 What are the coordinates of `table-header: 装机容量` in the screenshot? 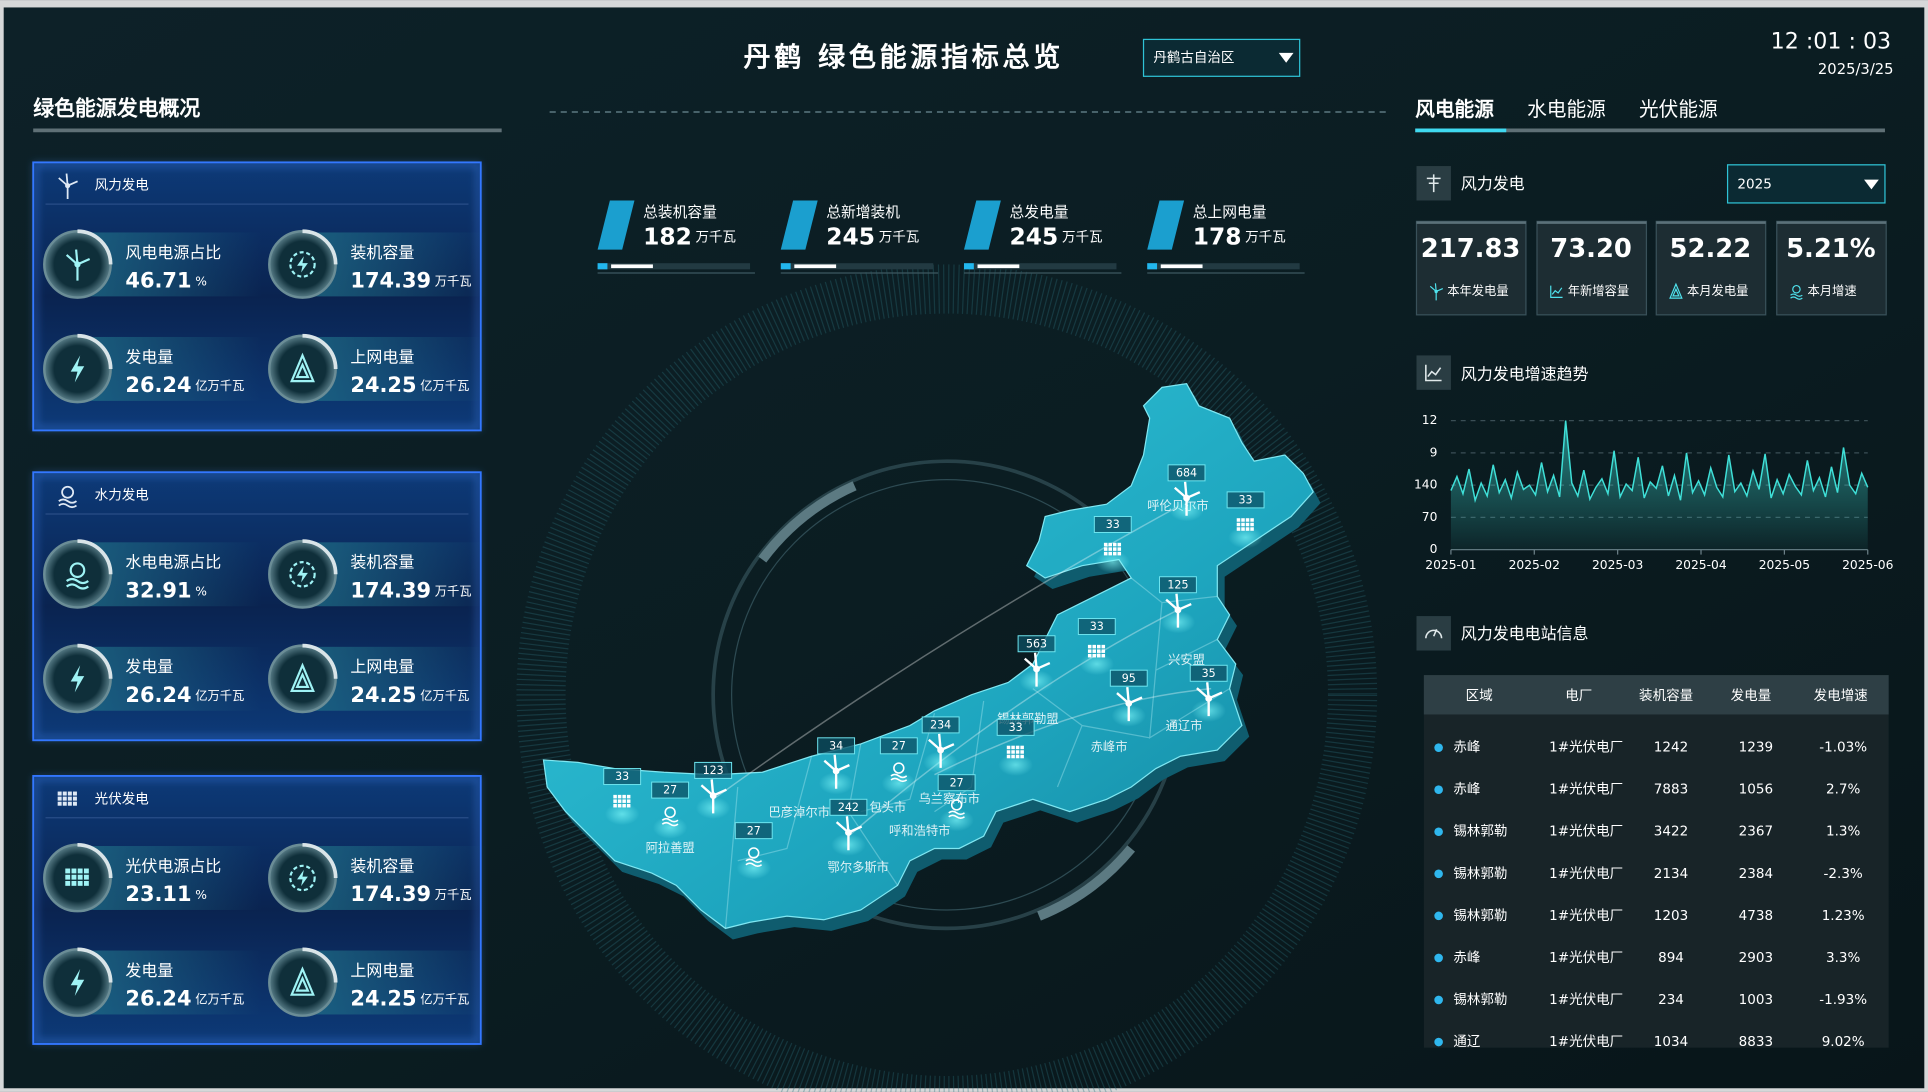 It's located at (1666, 695).